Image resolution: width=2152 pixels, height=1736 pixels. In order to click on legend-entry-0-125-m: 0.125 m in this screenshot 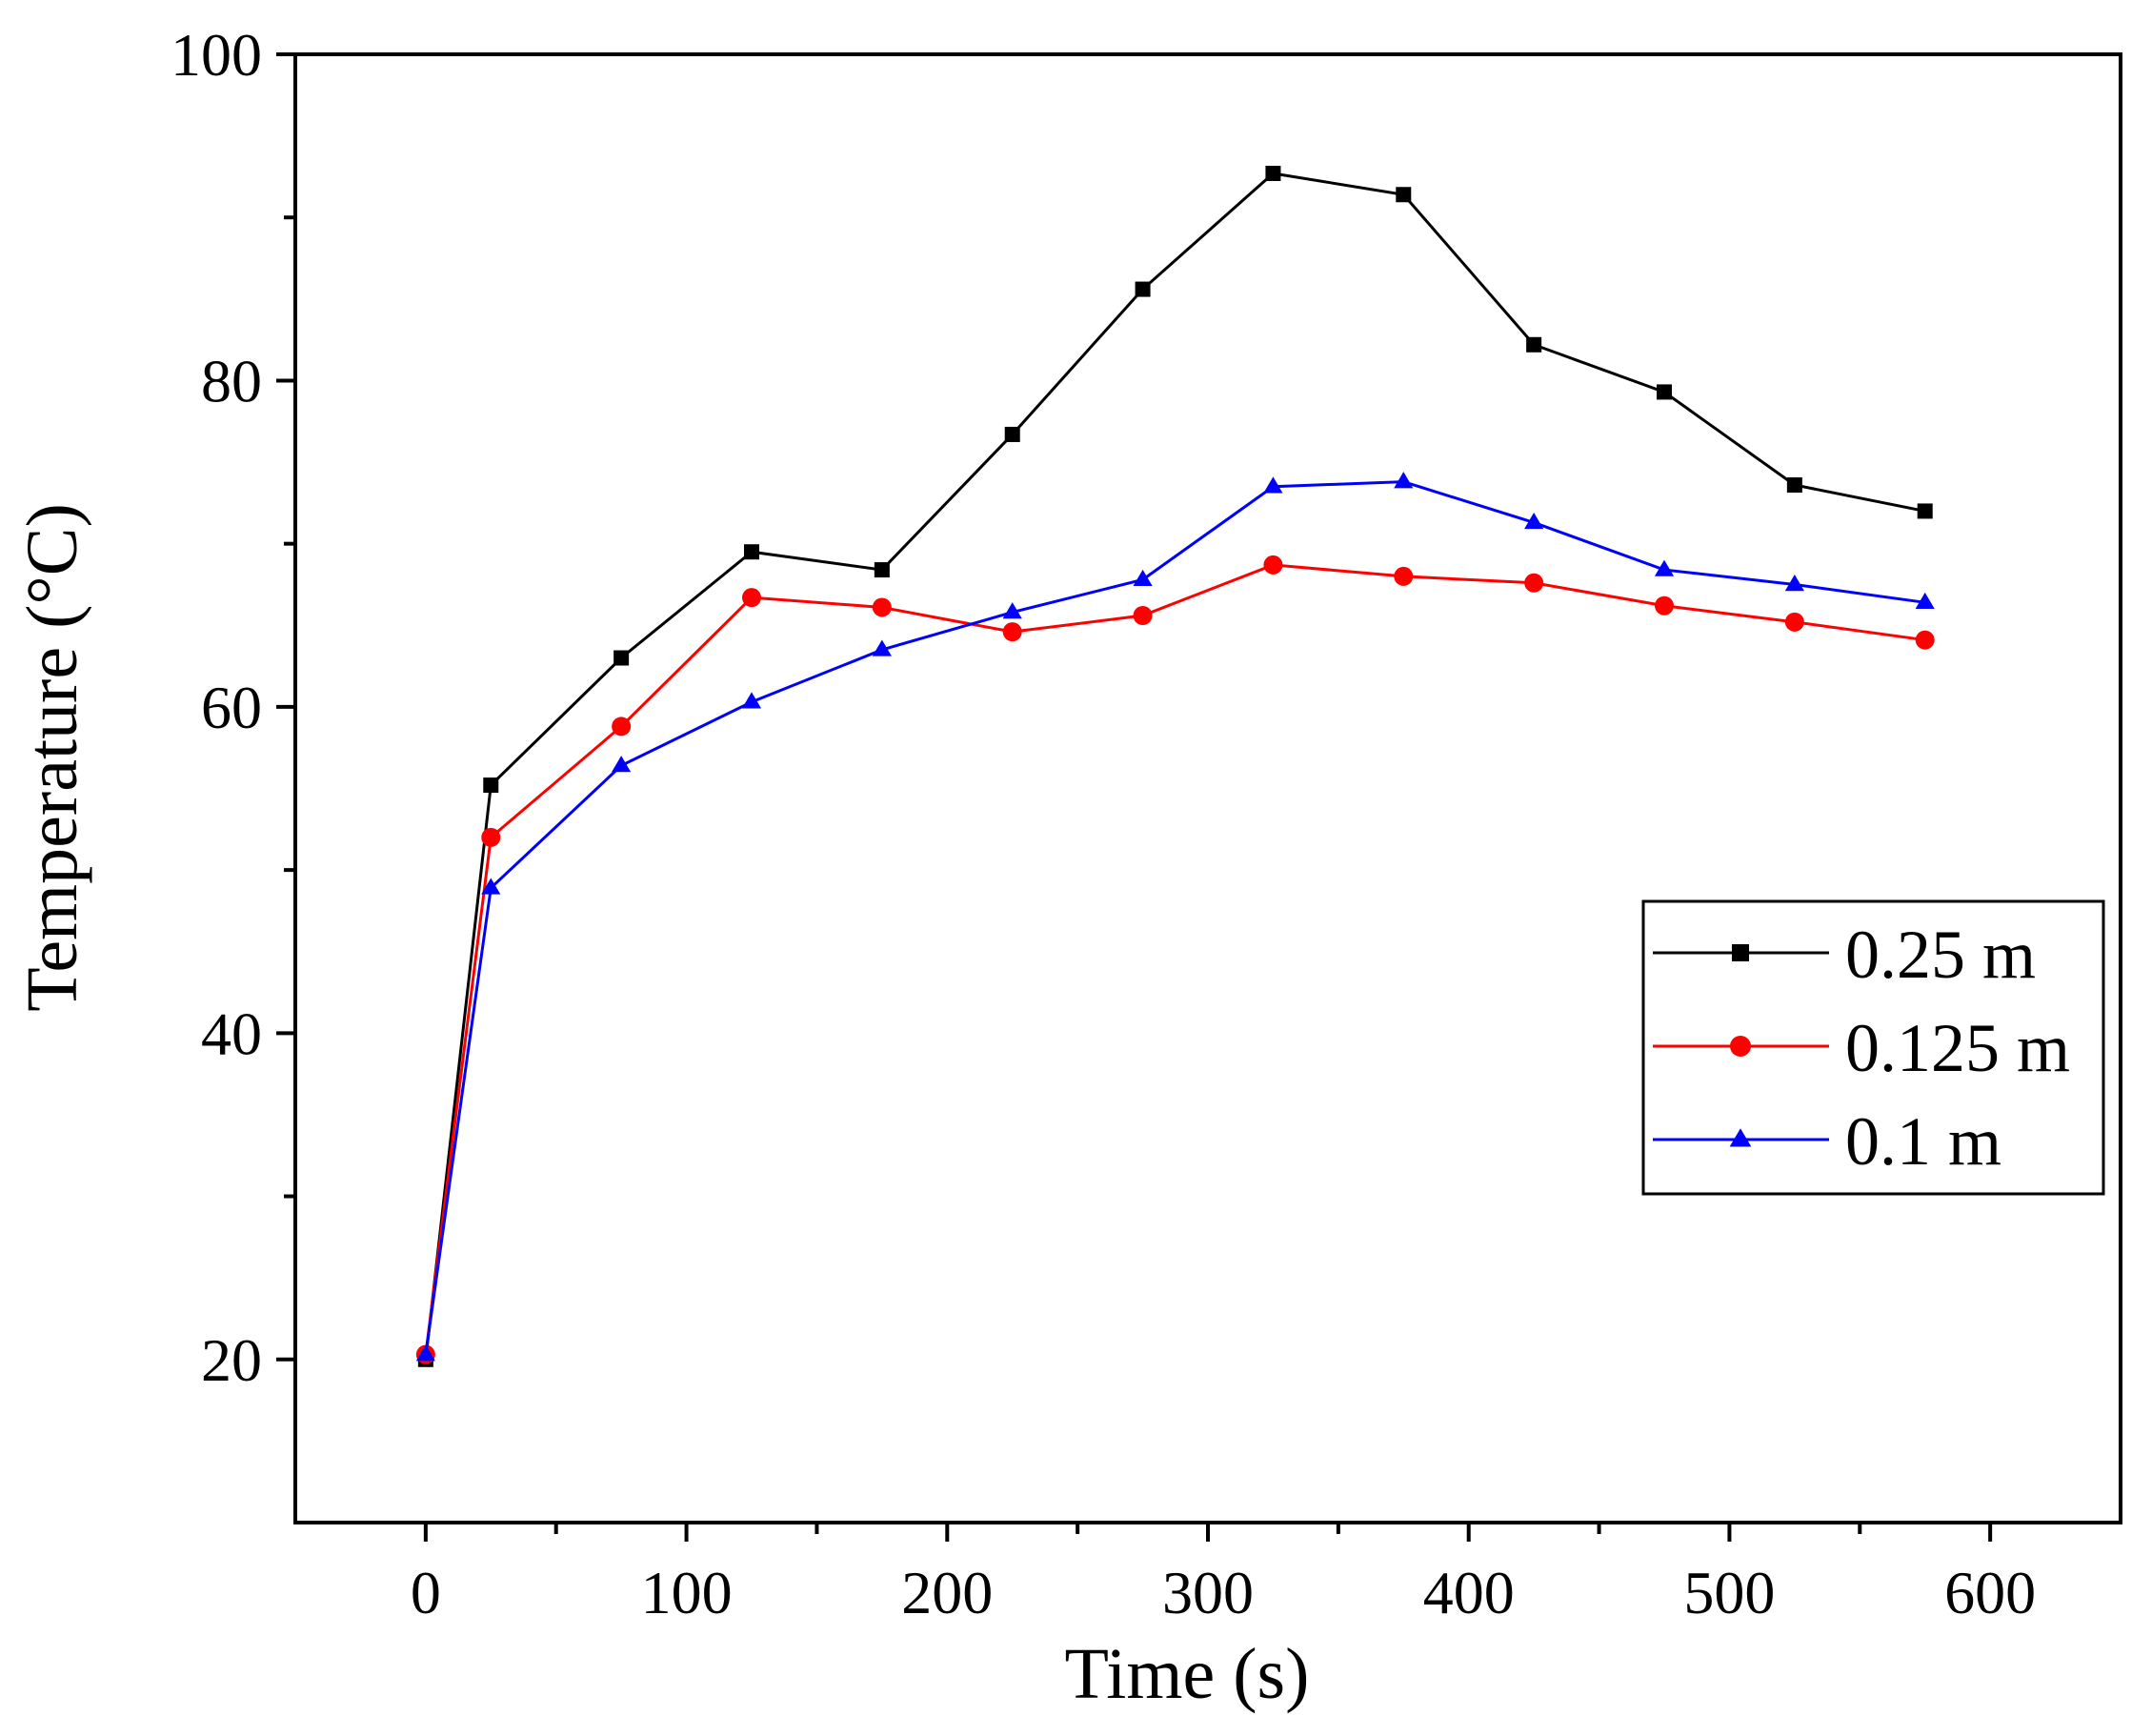, I will do `click(1861, 1048)`.